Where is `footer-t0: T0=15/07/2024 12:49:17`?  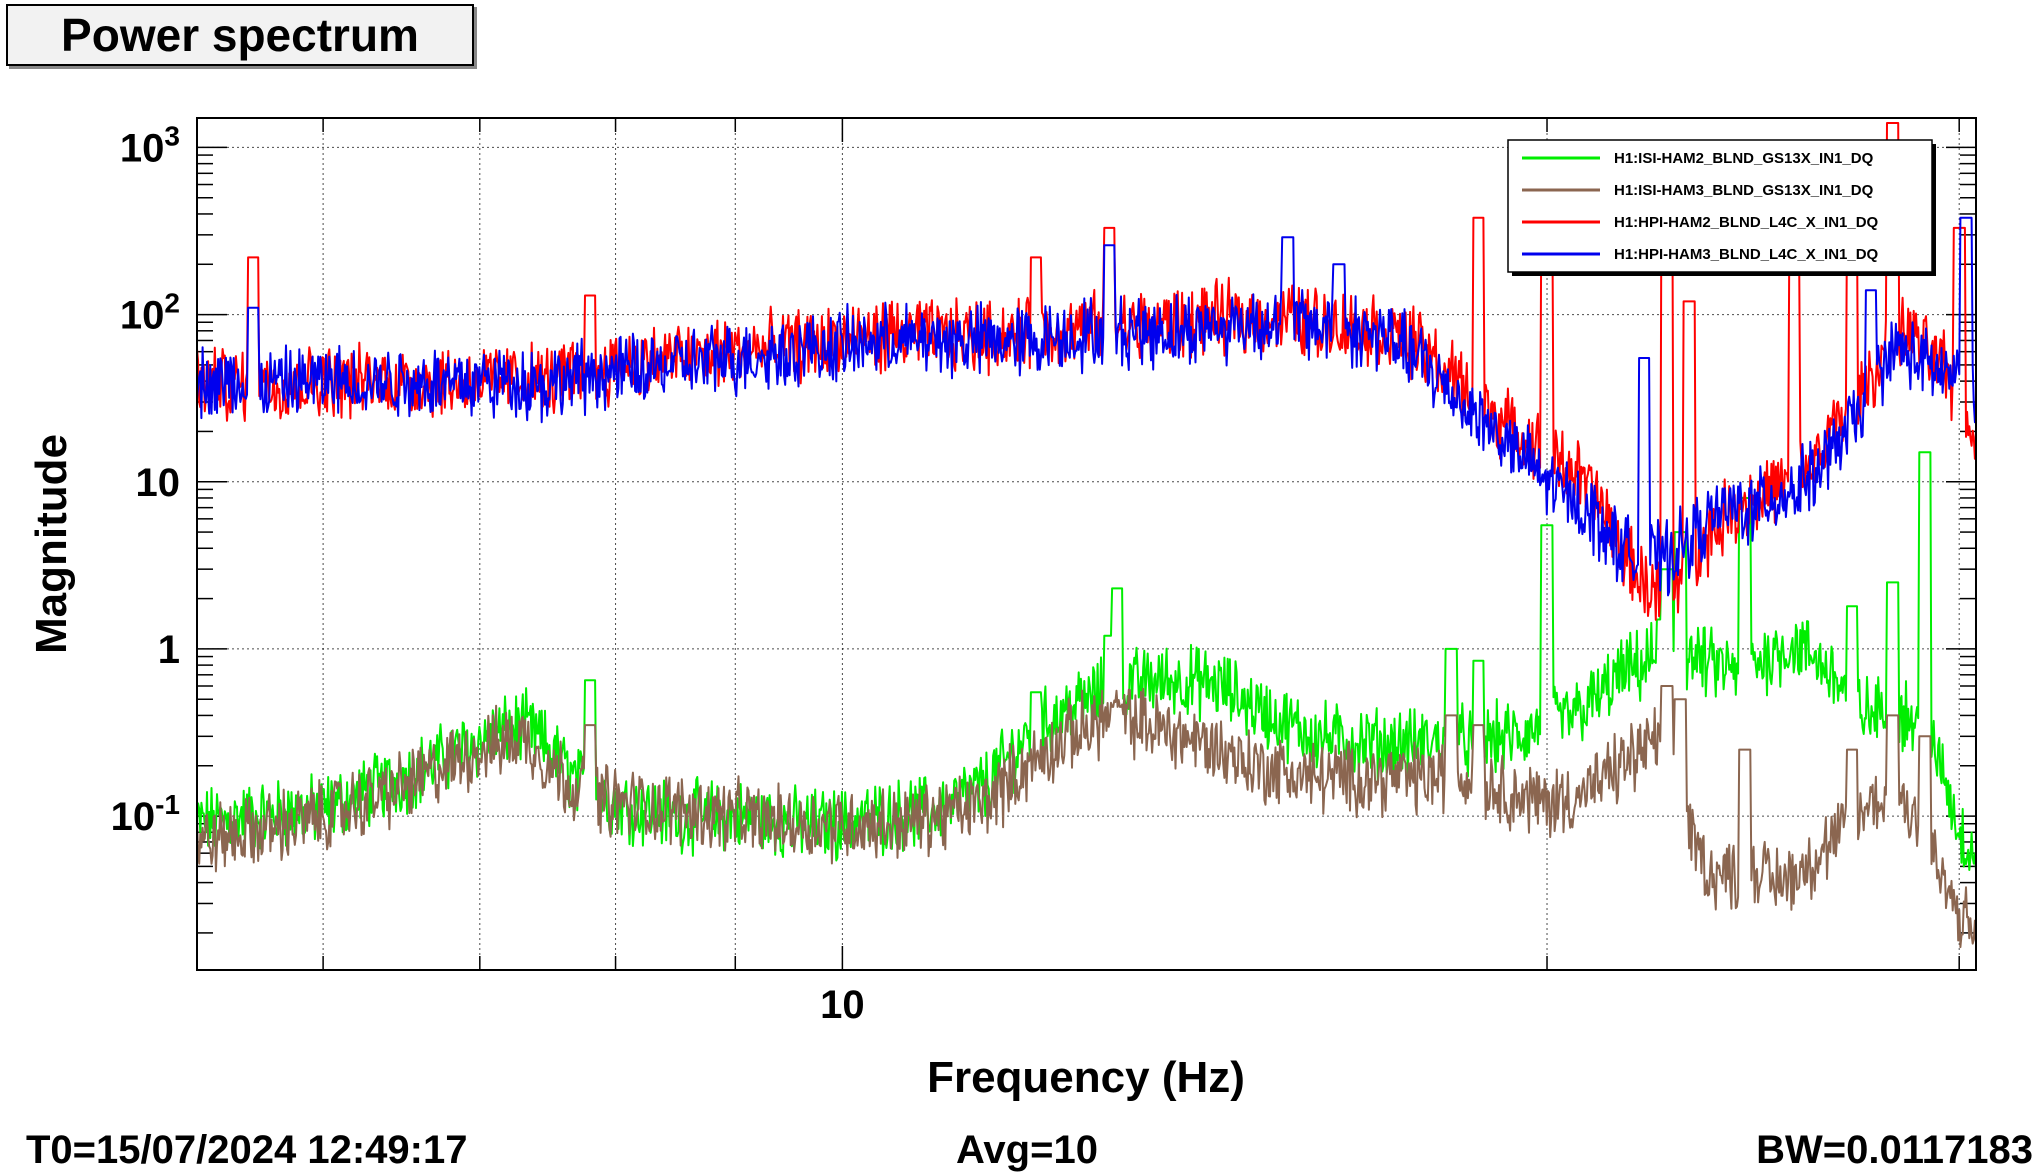 footer-t0: T0=15/07/2024 12:49:17 is located at coordinates (247, 1150).